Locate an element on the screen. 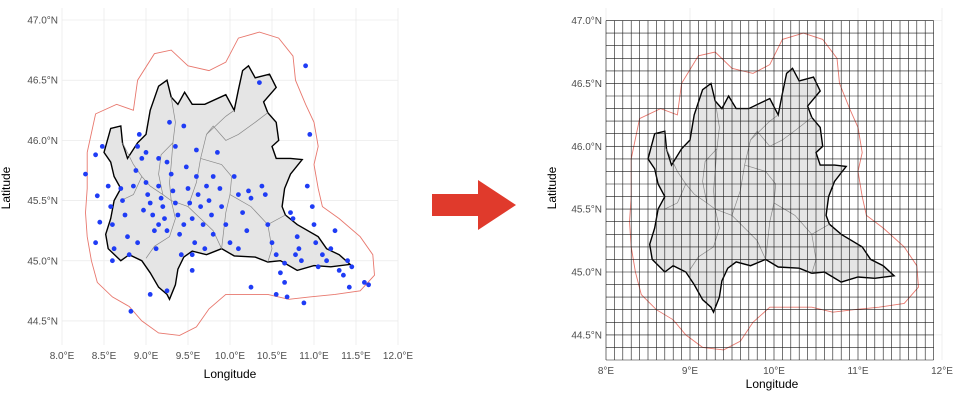 This screenshot has width=972, height=412. left-x-tick-label: 9.0°E is located at coordinates (146, 356).